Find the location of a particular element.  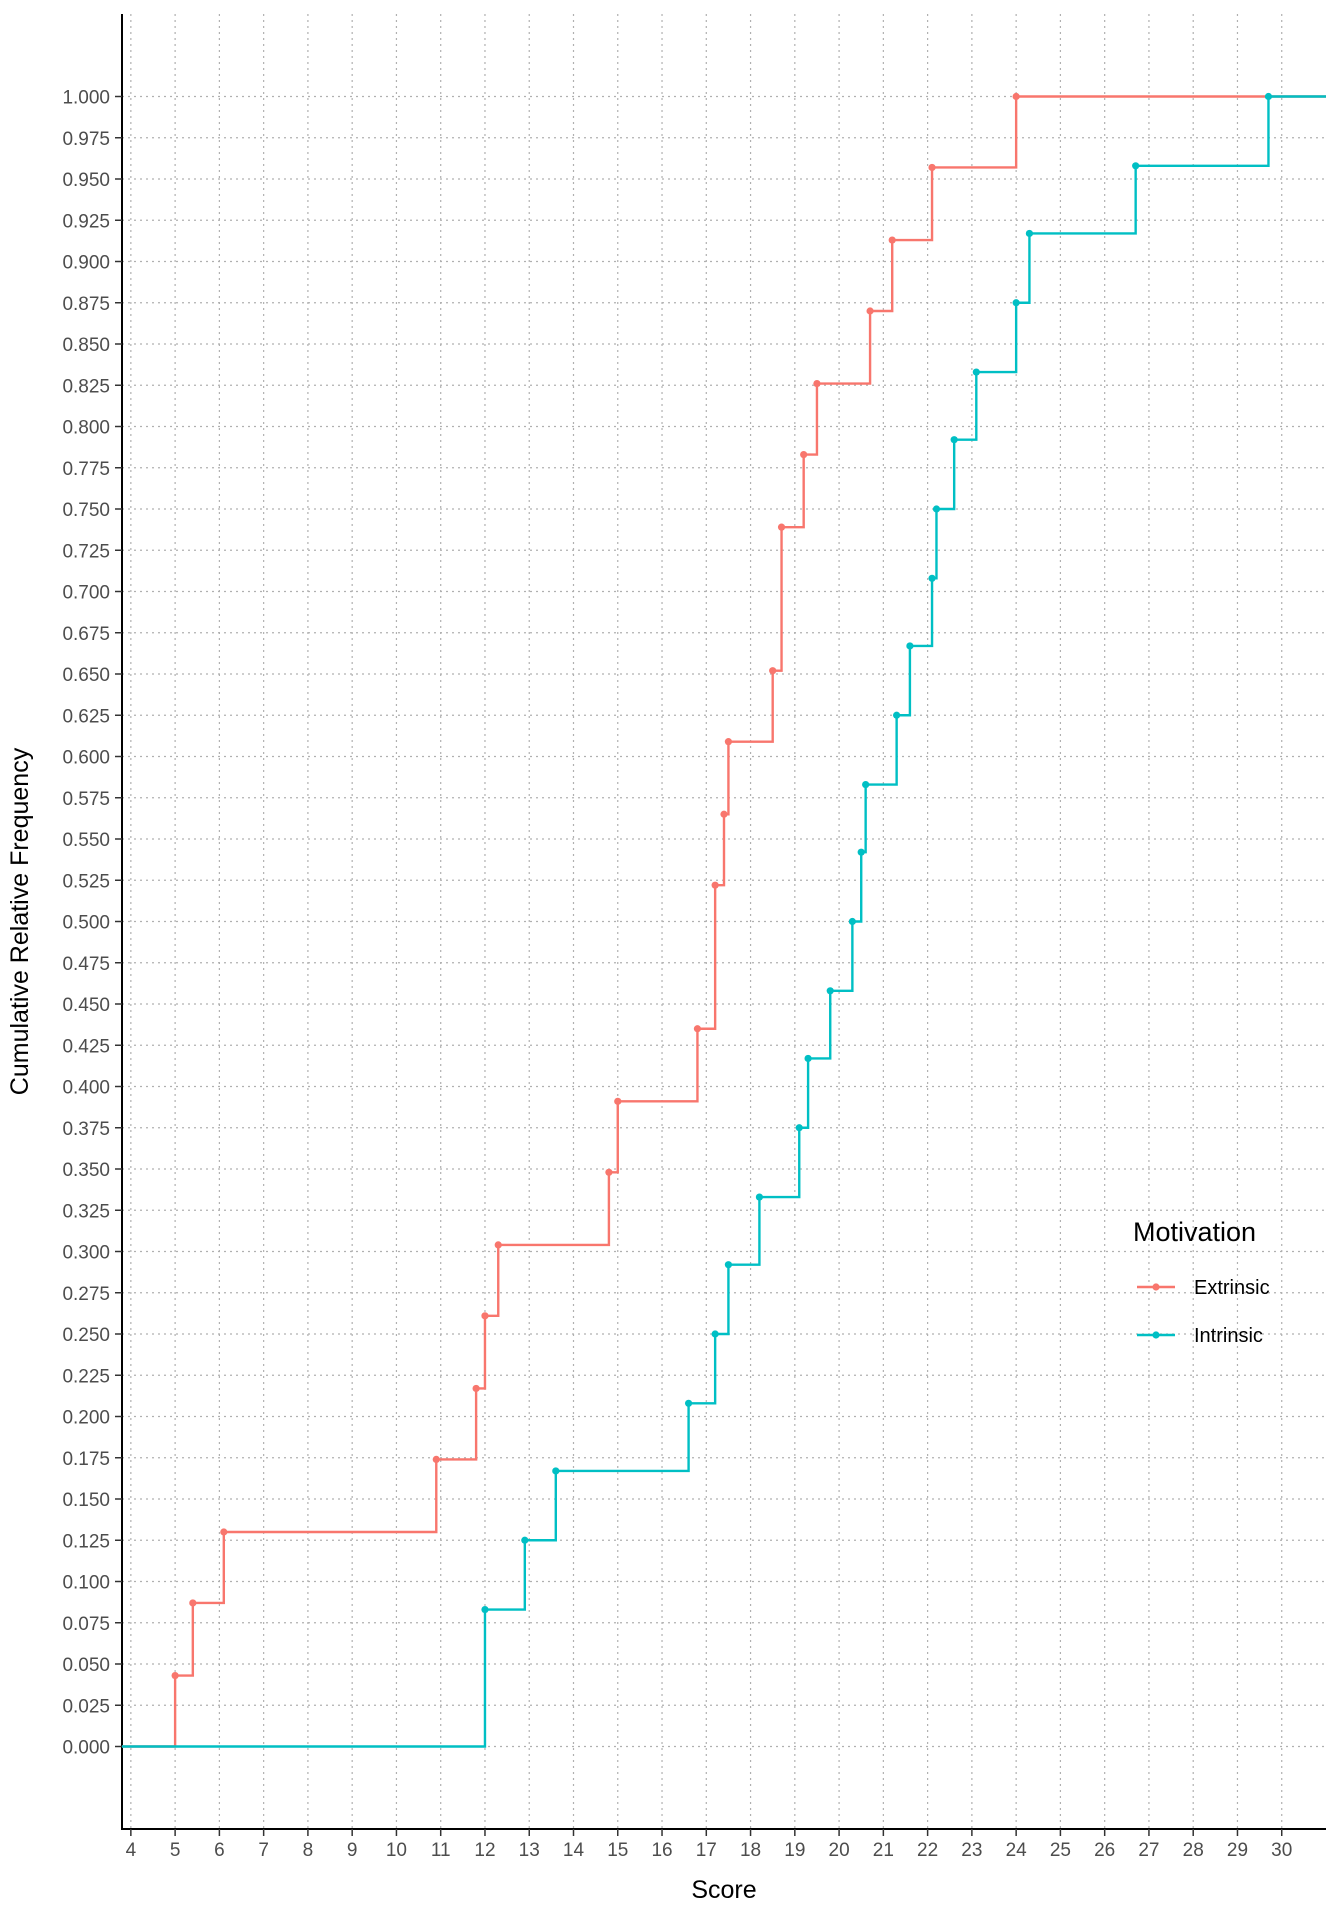

y-tick-label: 0.050 is located at coordinates (86, 1665).